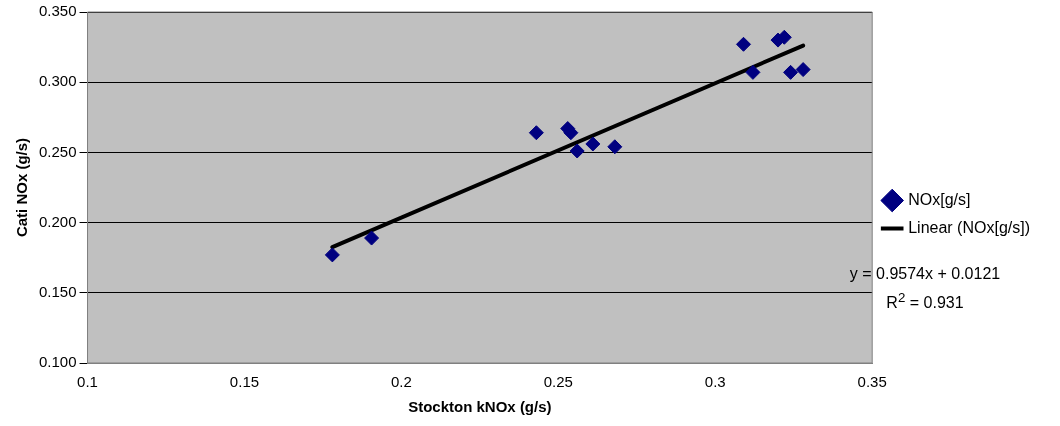  What do you see at coordinates (969, 227) in the screenshot?
I see `legend-label: Linear (NOx[g/s])` at bounding box center [969, 227].